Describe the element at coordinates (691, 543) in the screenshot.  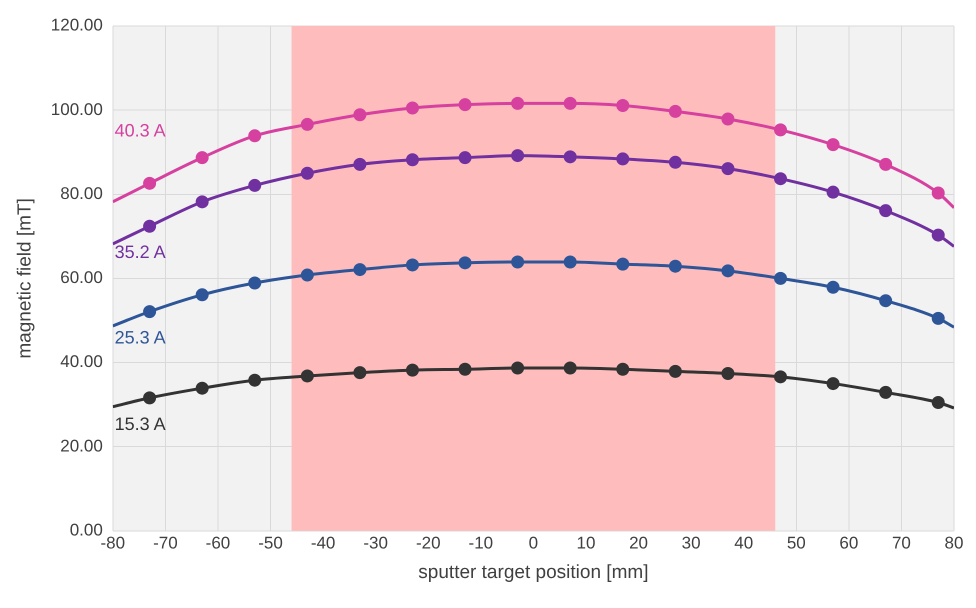
I see `x-tick-label: 30` at that location.